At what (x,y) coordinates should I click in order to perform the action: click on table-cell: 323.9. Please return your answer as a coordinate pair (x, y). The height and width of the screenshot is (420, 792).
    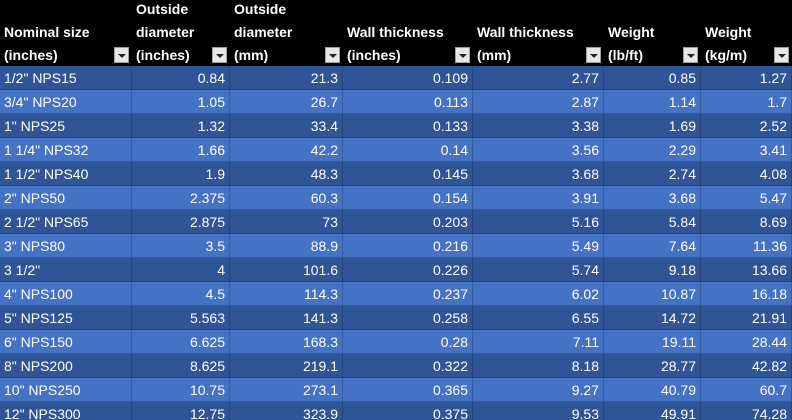
    Looking at the image, I should click on (286, 411).